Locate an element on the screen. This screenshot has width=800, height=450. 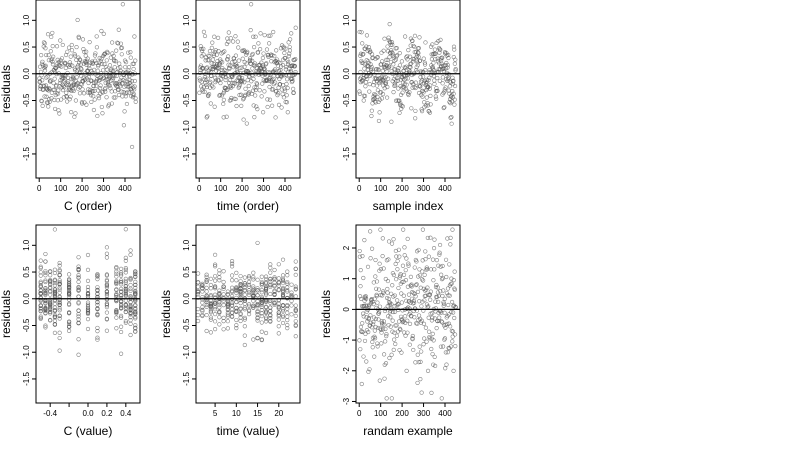
x-tick-label: 400 is located at coordinates (445, 188).